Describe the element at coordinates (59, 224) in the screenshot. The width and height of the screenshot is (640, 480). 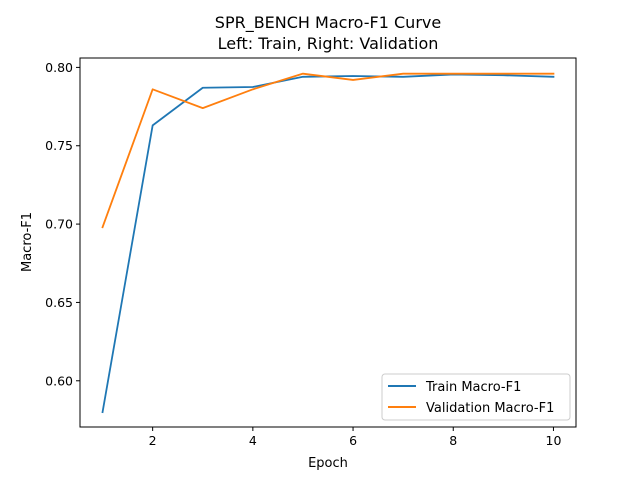
I see `y-tick-label: 0.70` at that location.